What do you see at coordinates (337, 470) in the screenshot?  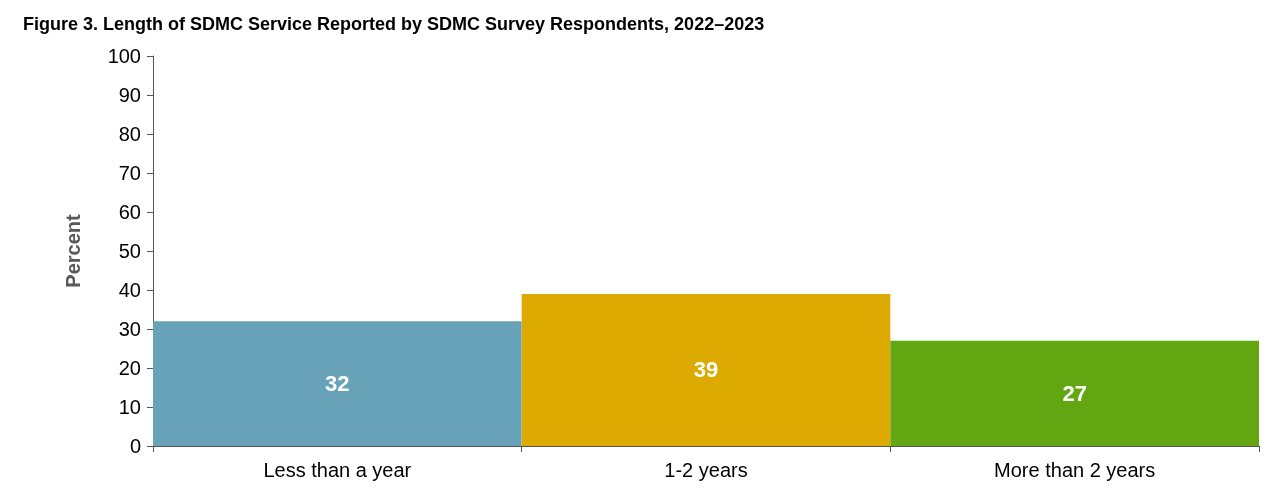 I see `x-tick-label: Less than a year` at bounding box center [337, 470].